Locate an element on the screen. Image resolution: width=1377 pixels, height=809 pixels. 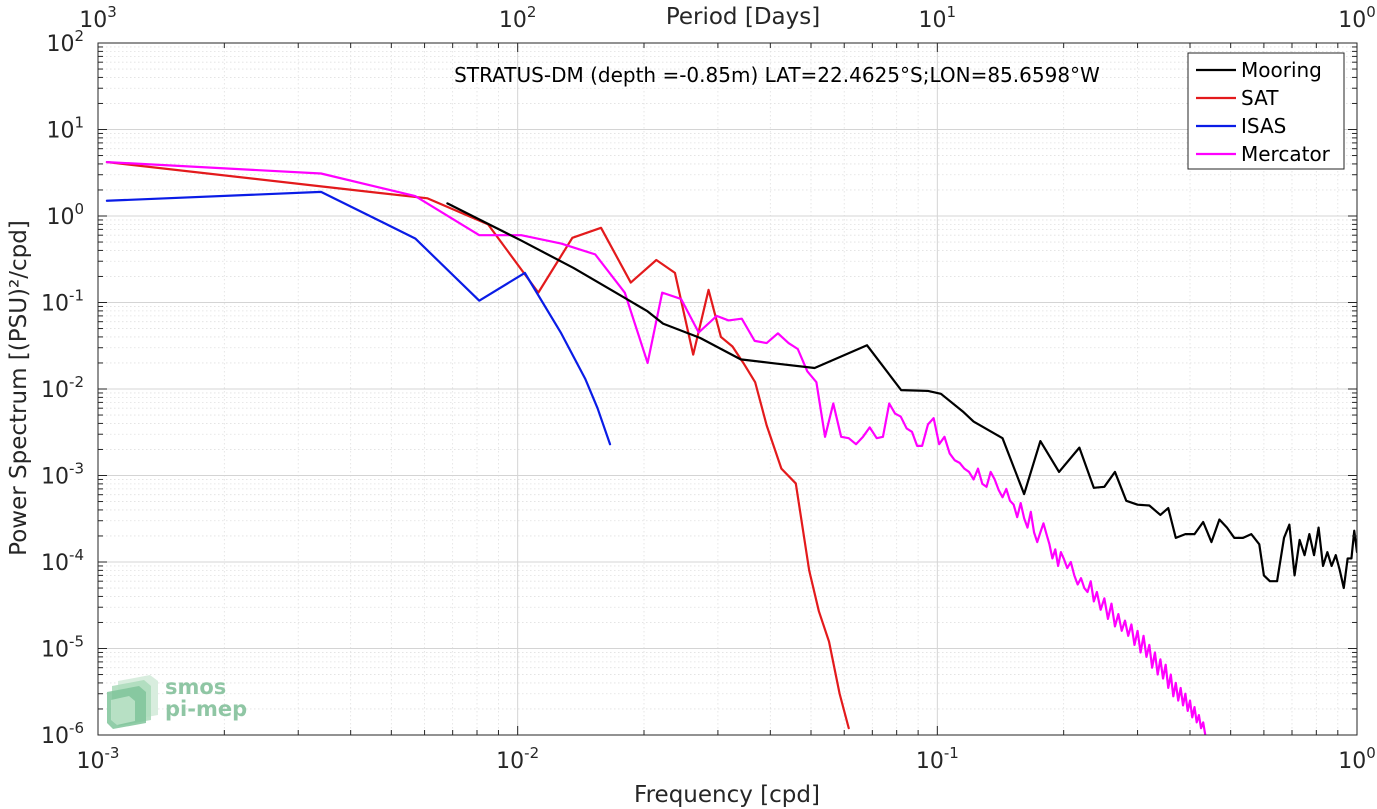
logo-text-smos: smos is located at coordinates (195, 687).